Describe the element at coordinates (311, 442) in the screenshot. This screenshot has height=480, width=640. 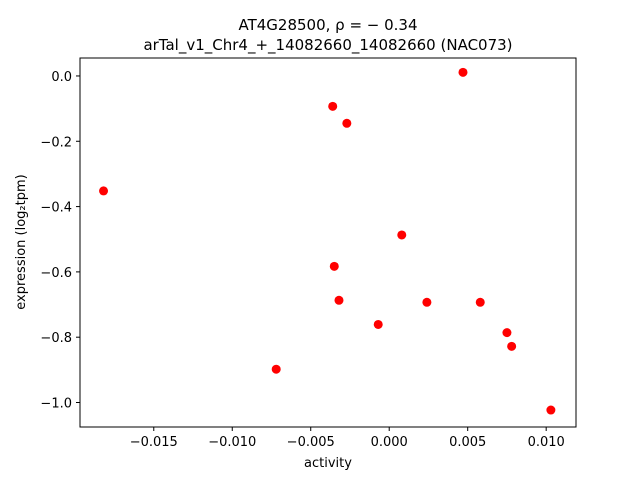
I see `x-tick-label: −0.005` at that location.